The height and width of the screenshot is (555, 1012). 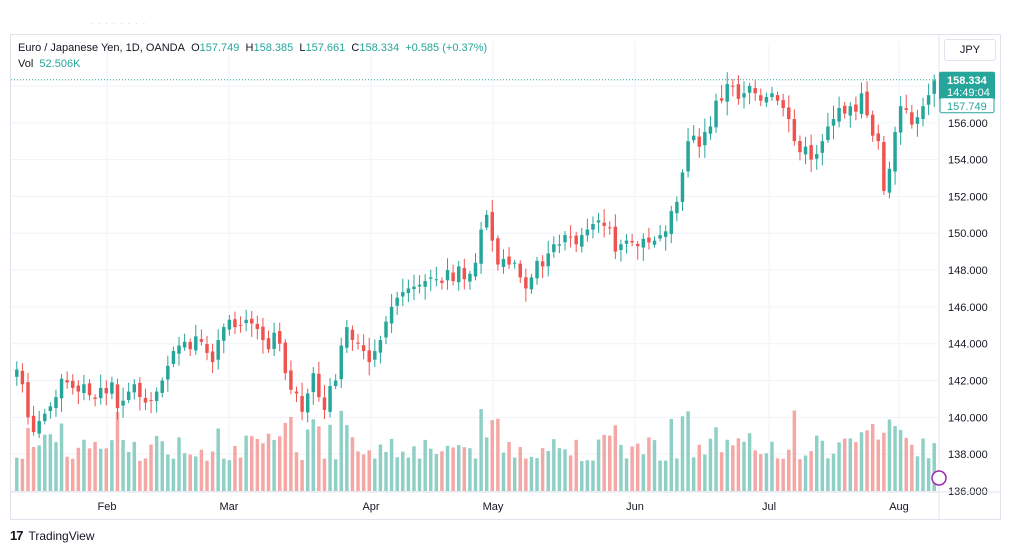 I want to click on legend-vol-label: Vol, so click(x=26, y=64).